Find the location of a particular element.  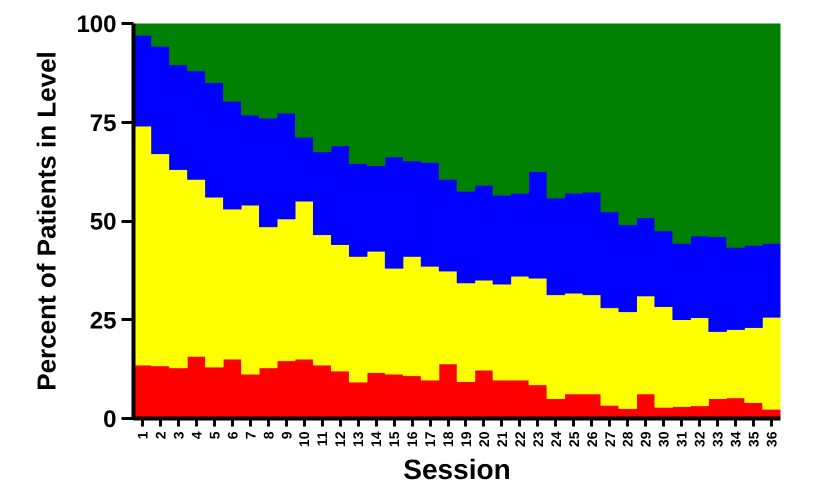

x-tick-label: 1 is located at coordinates (142, 435).